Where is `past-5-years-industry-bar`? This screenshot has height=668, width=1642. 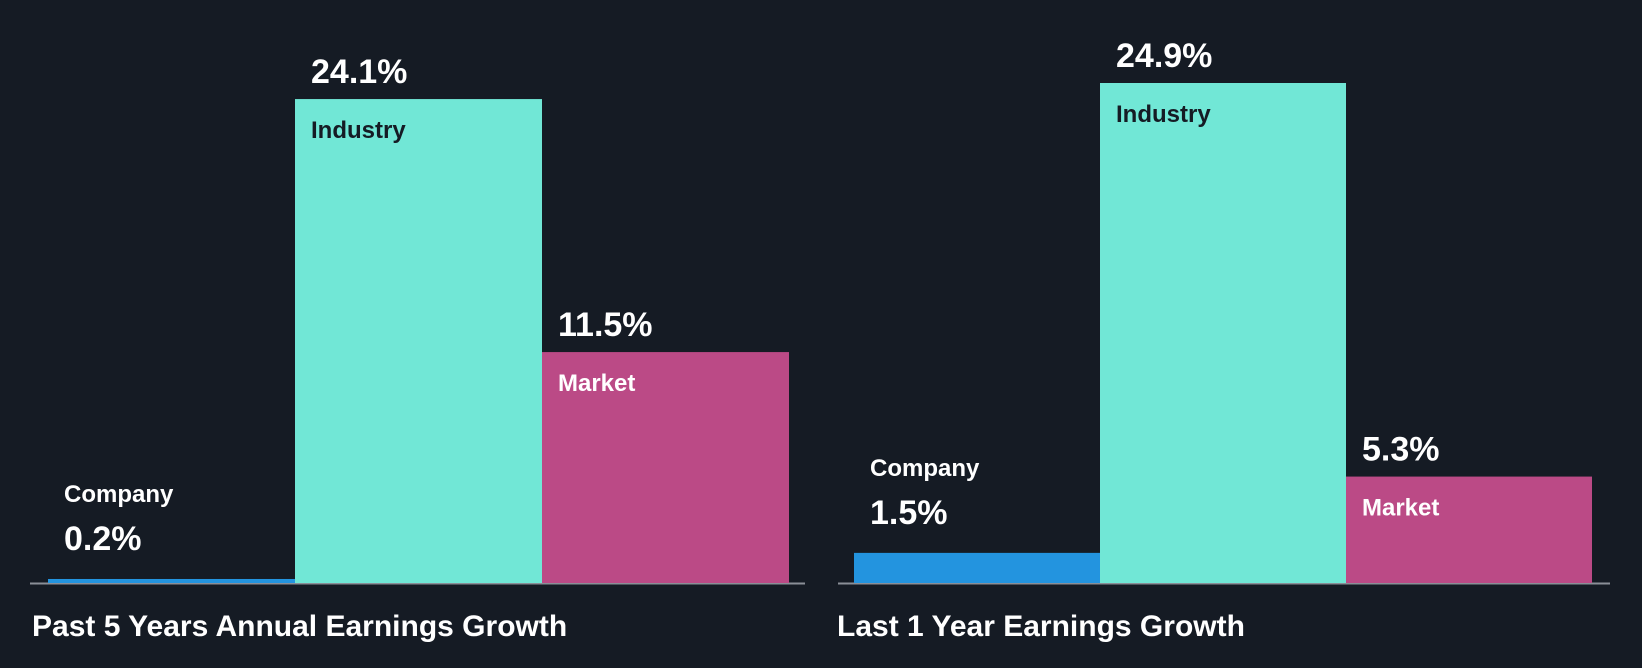 past-5-years-industry-bar is located at coordinates (418, 341).